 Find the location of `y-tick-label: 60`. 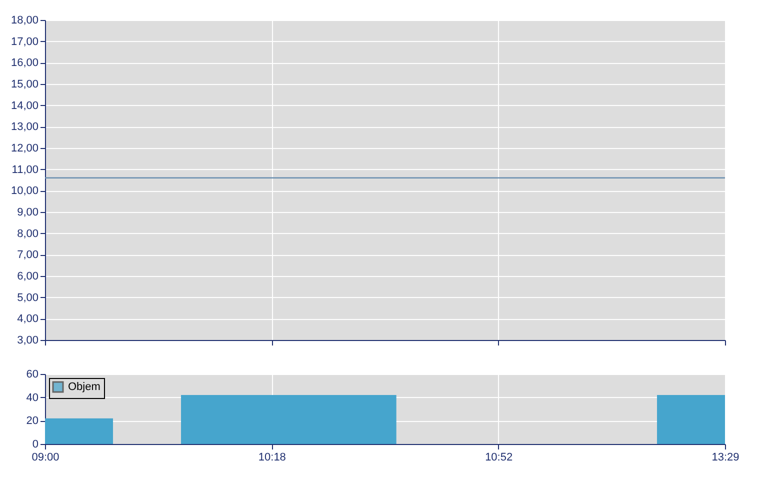

y-tick-label: 60 is located at coordinates (32, 374).